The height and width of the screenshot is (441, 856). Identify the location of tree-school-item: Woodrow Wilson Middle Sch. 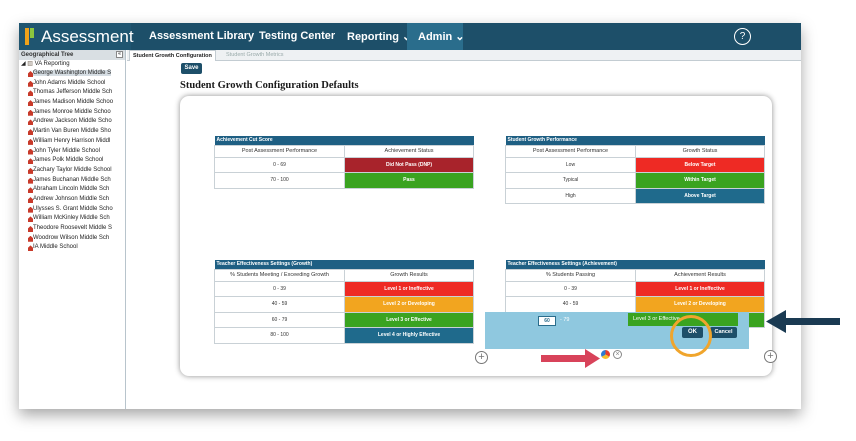
(72, 239).